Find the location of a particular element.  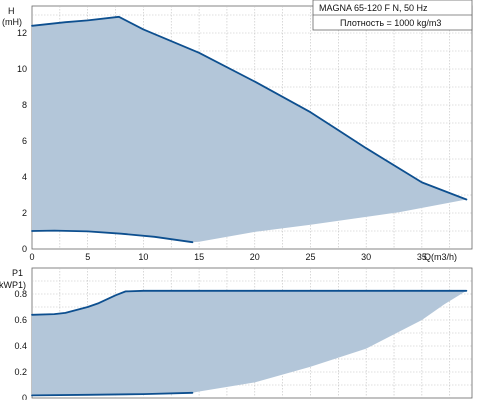

head-y-tick-label: 6 is located at coordinates (24, 141).